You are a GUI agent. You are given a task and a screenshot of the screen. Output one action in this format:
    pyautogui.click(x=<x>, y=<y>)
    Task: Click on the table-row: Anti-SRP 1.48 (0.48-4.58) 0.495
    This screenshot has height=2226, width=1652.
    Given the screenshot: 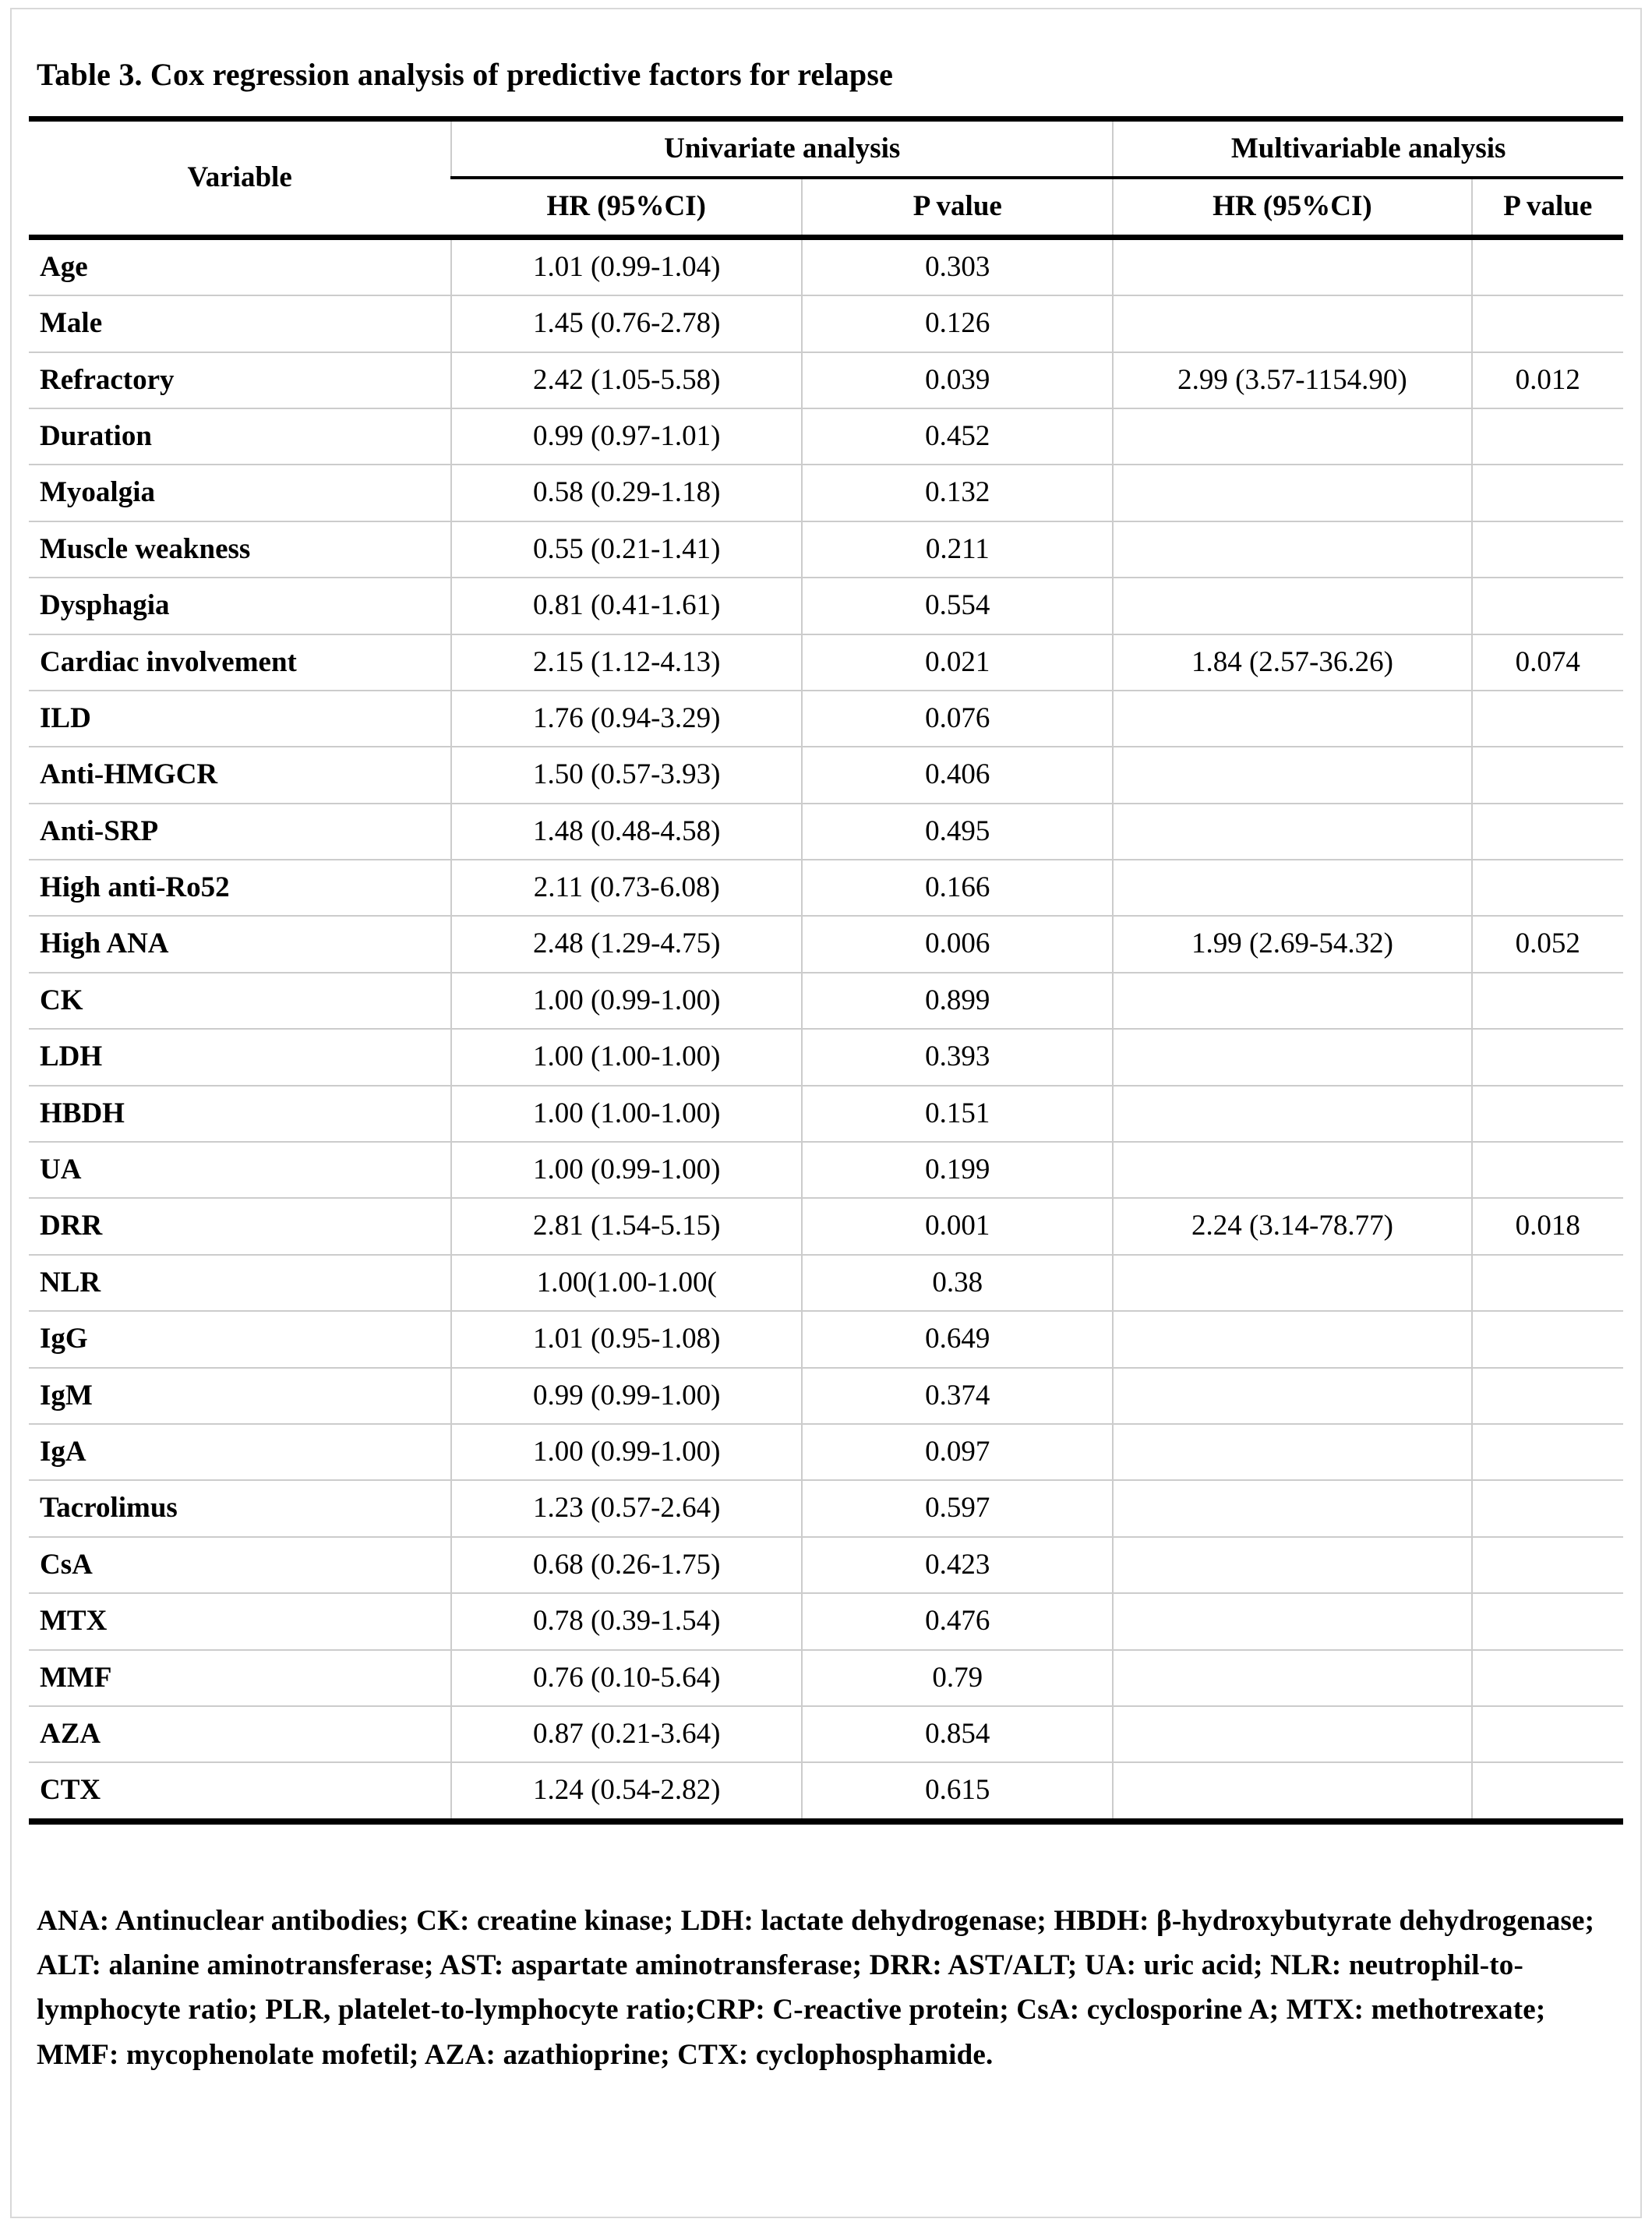 What is the action you would take?
    pyautogui.click(x=826, y=832)
    